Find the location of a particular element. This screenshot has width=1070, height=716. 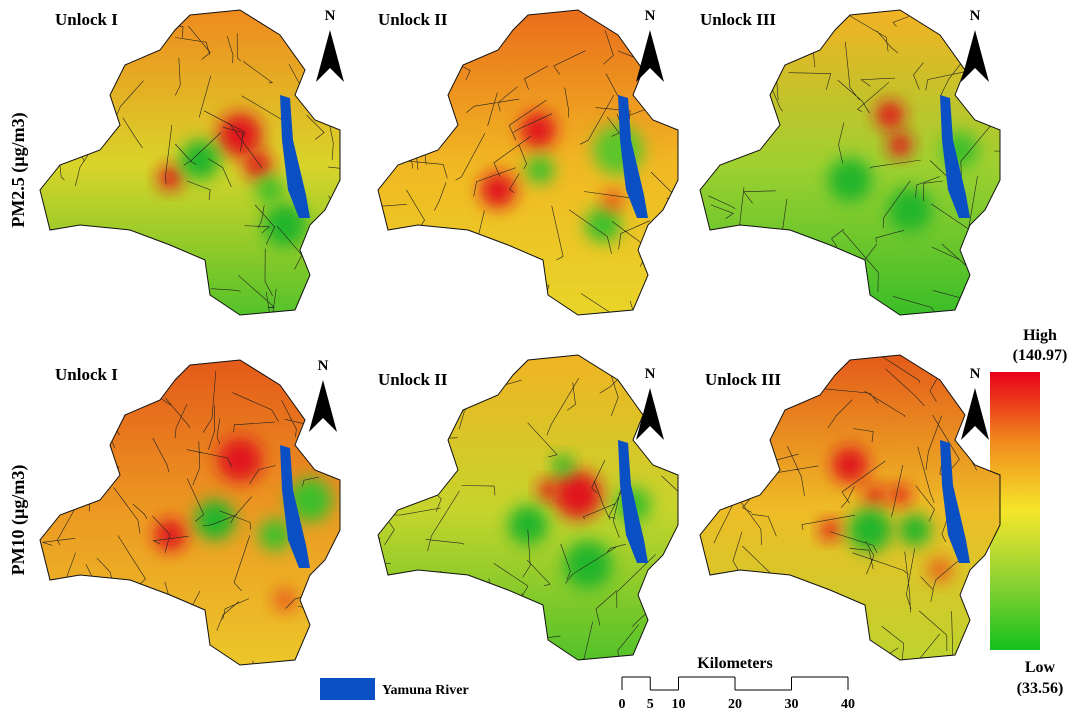

scale-tick-label: 40 is located at coordinates (848, 704).